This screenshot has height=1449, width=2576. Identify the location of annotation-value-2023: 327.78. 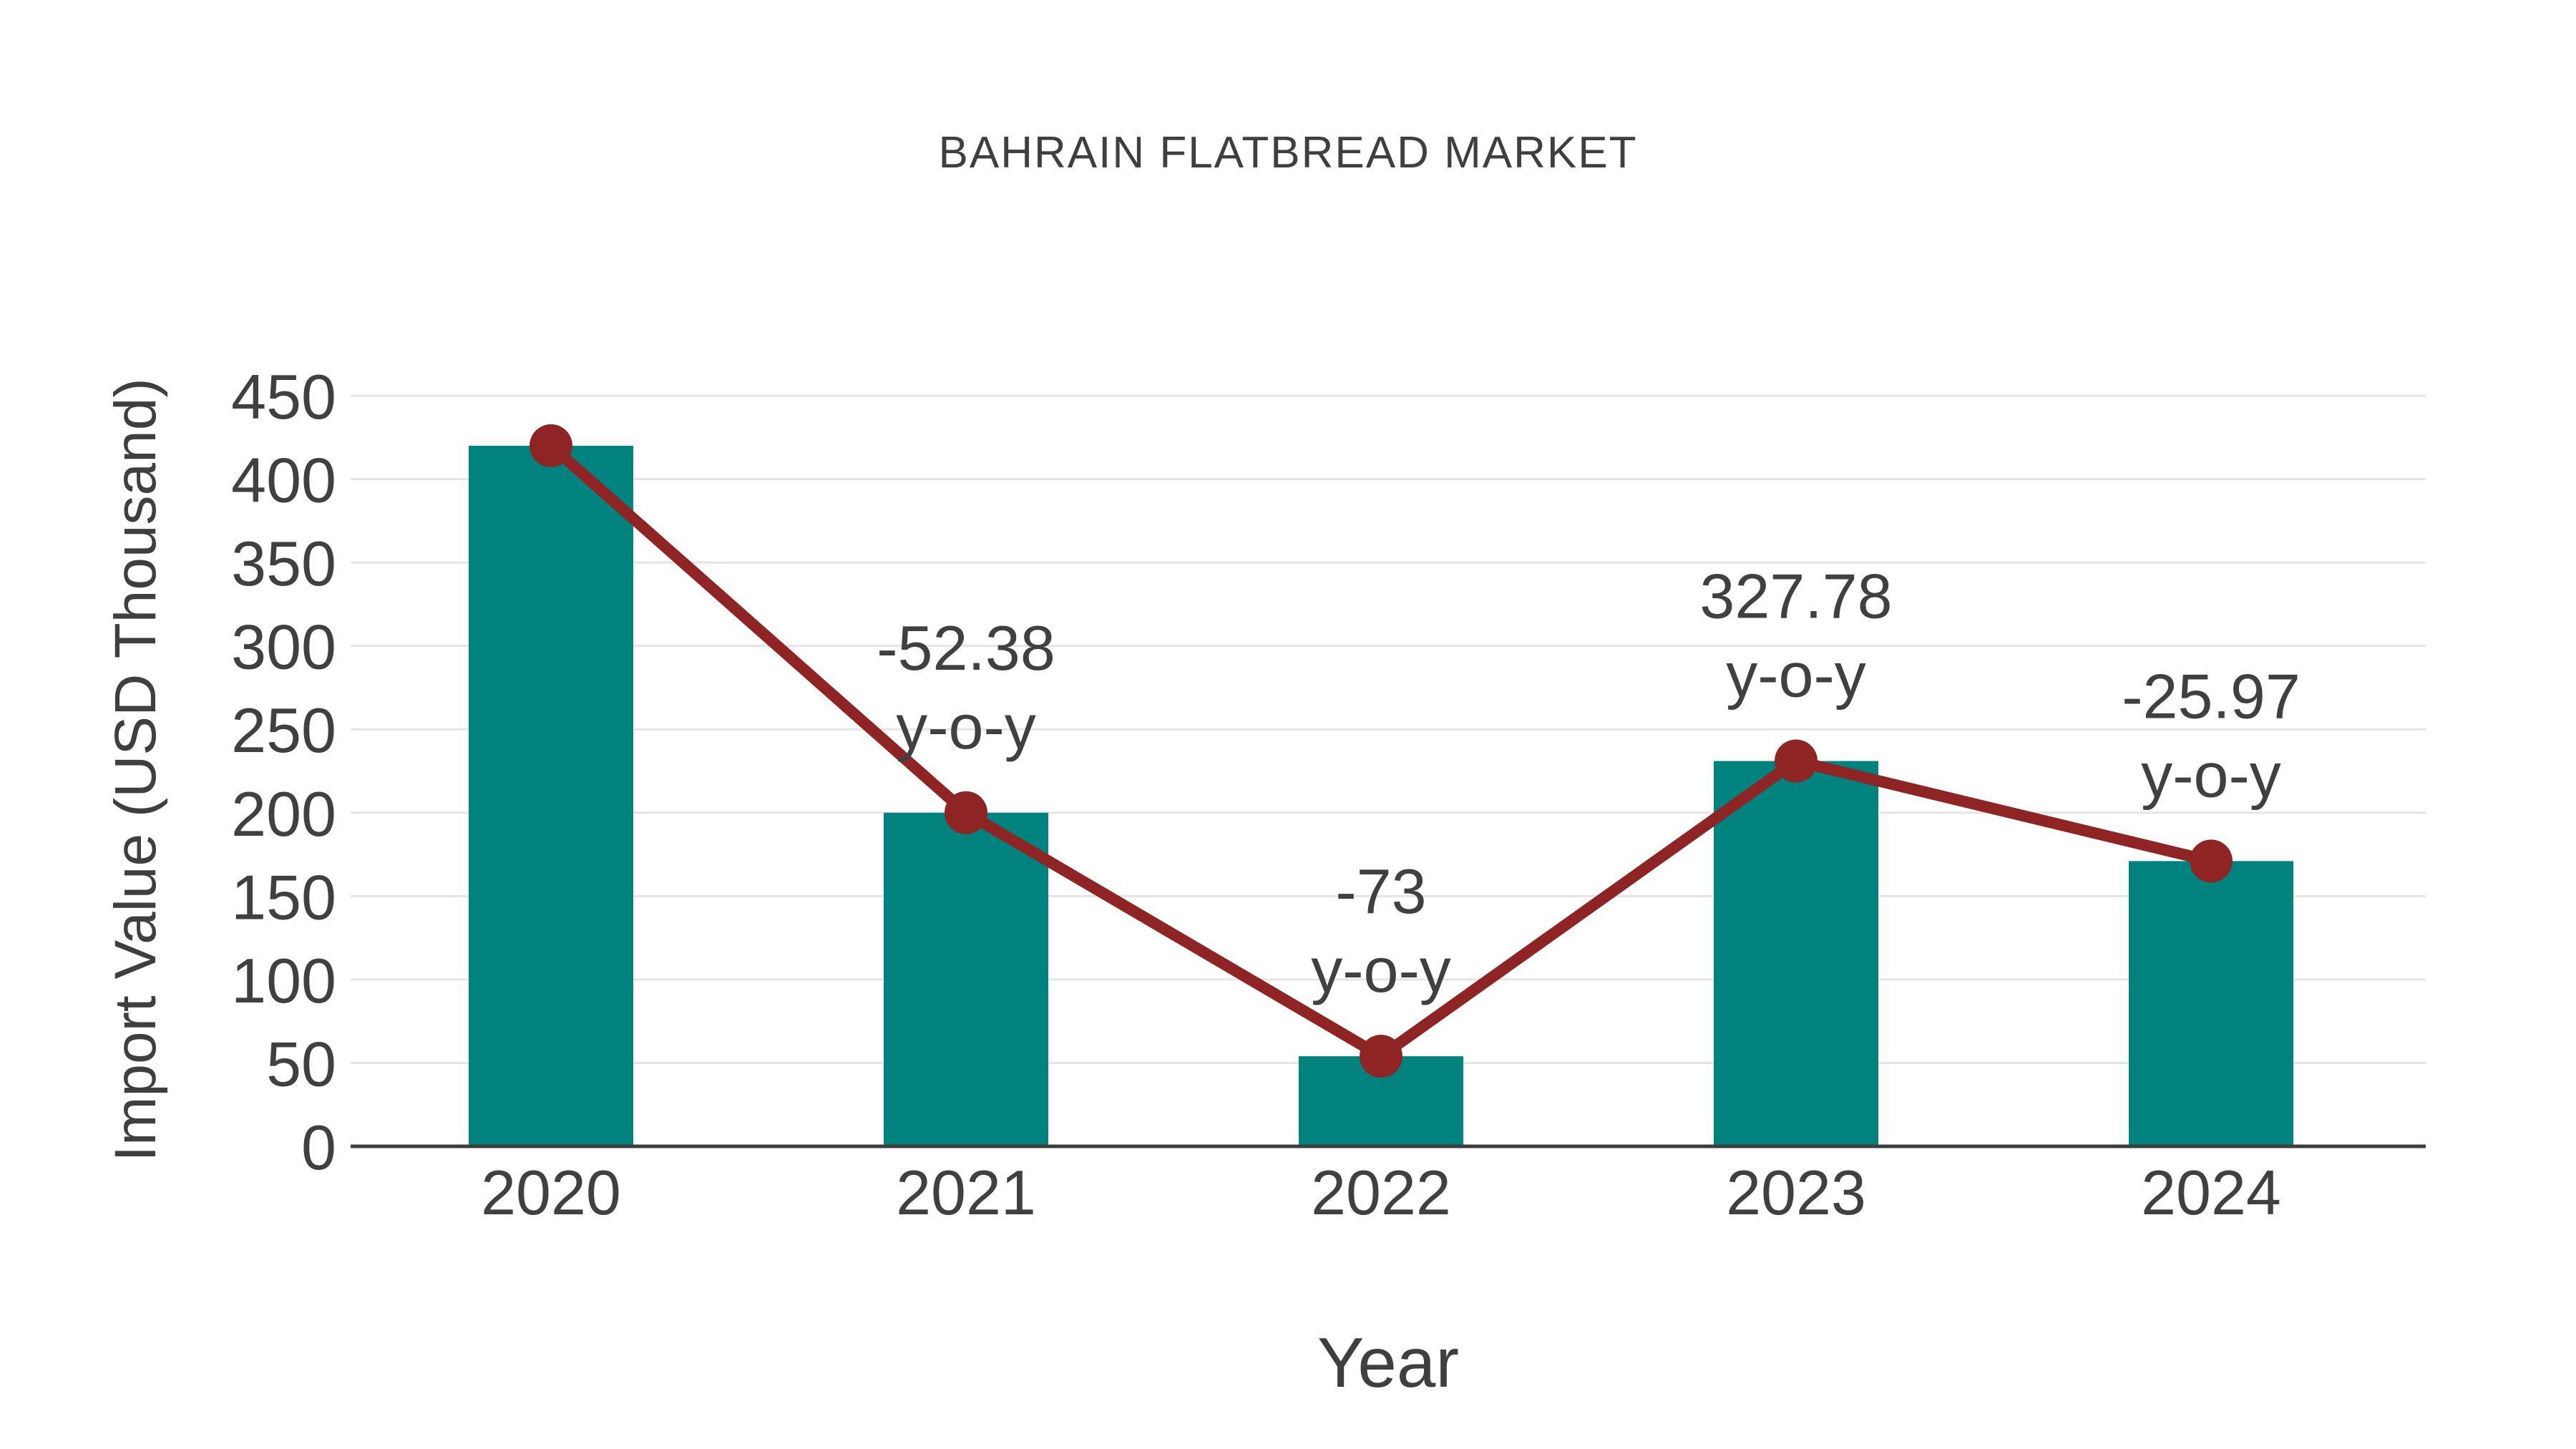
(1796, 596).